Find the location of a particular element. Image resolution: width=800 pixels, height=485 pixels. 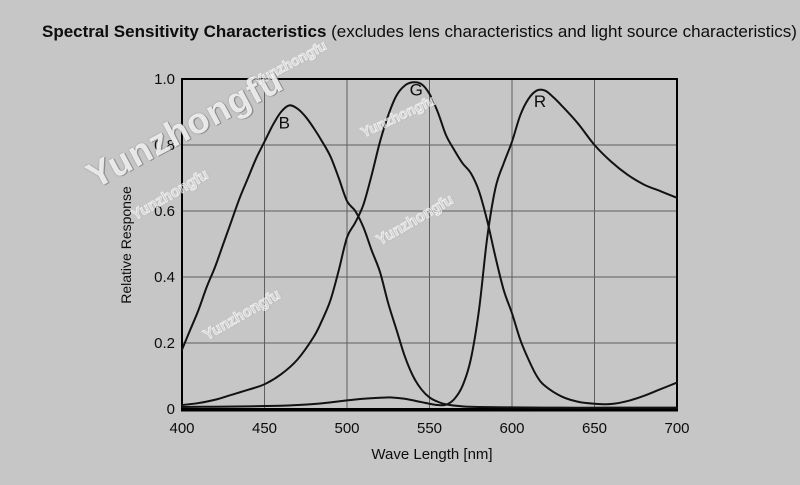

y-tick-label: 0.4 is located at coordinates (164, 277).